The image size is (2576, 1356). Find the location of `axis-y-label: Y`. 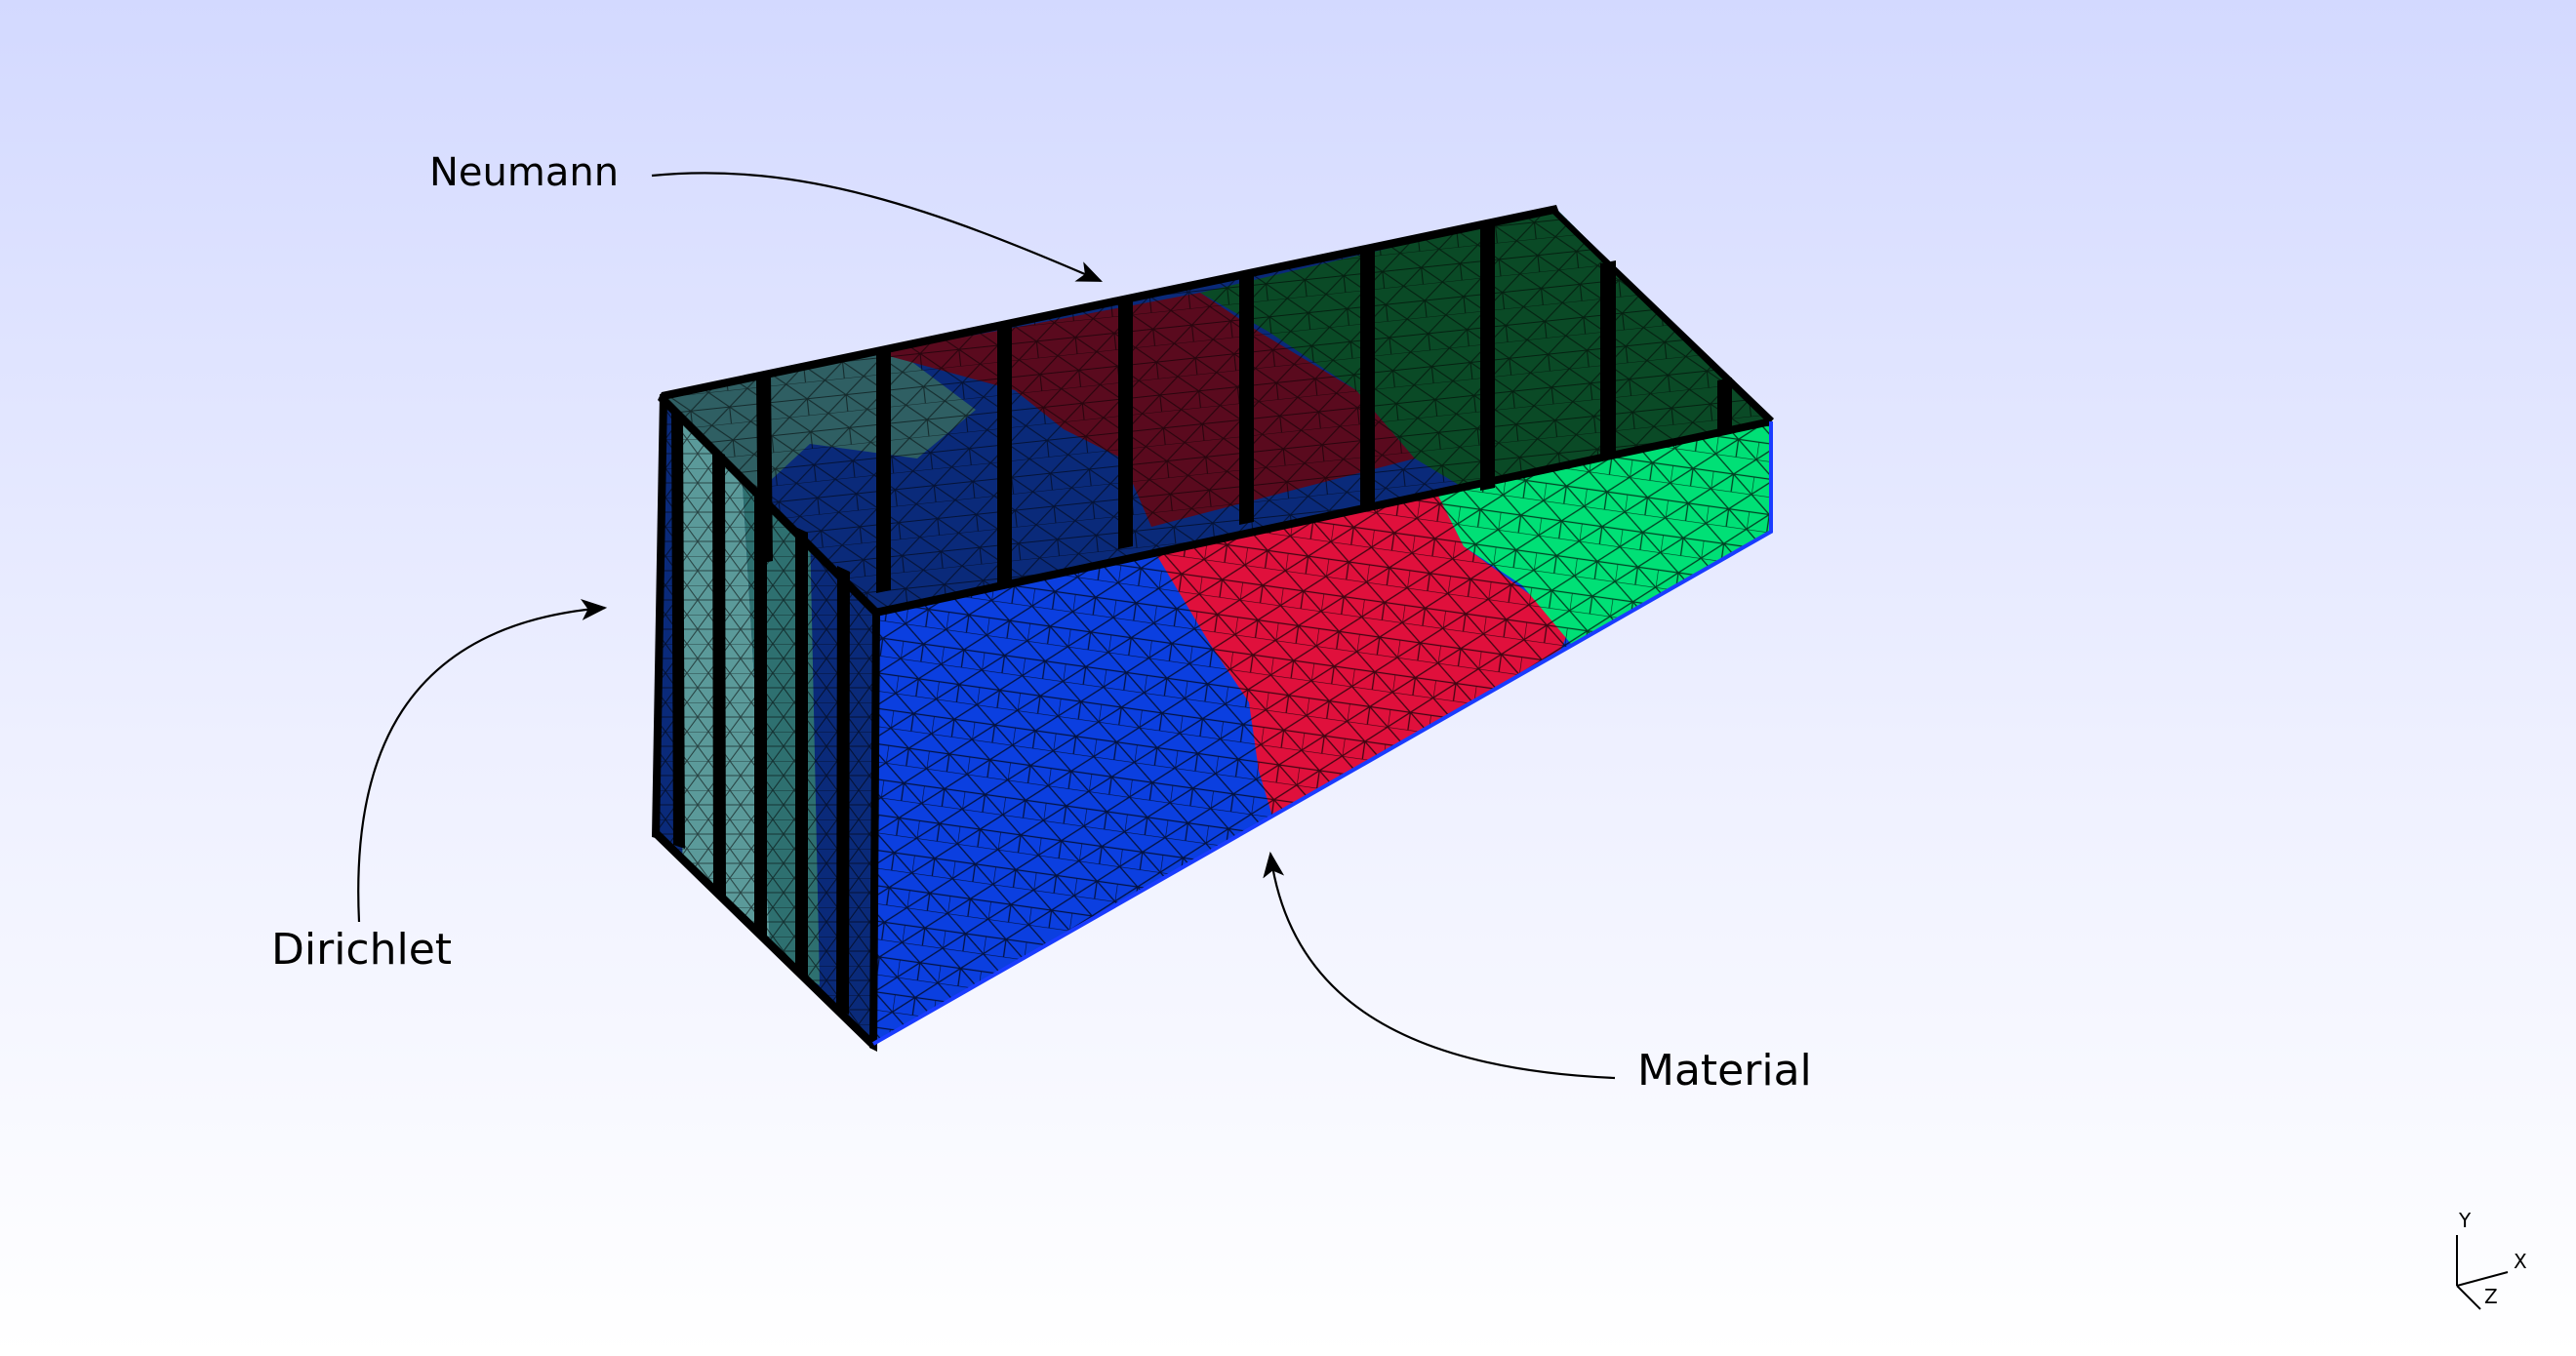

axis-y-label: Y is located at coordinates (2465, 1220).